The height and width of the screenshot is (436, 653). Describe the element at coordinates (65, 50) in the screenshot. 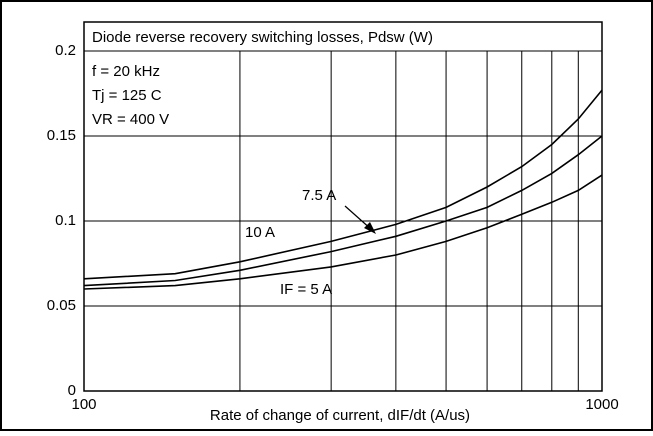

I see `y-tick-label: 0.2` at that location.